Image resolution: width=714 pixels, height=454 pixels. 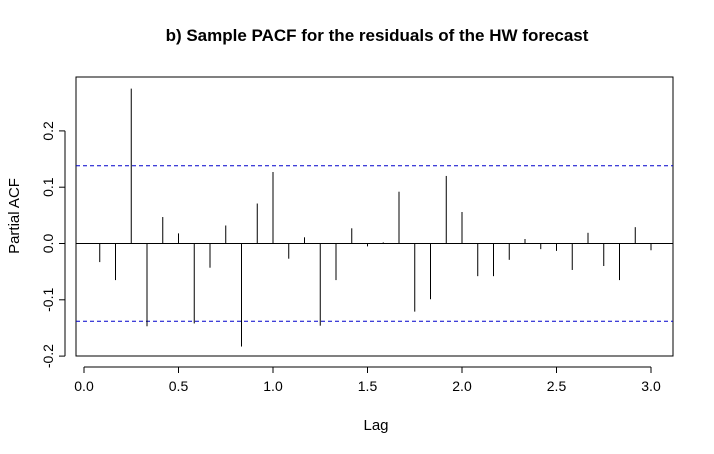 I want to click on x-tick-label: 1.0, so click(x=273, y=386).